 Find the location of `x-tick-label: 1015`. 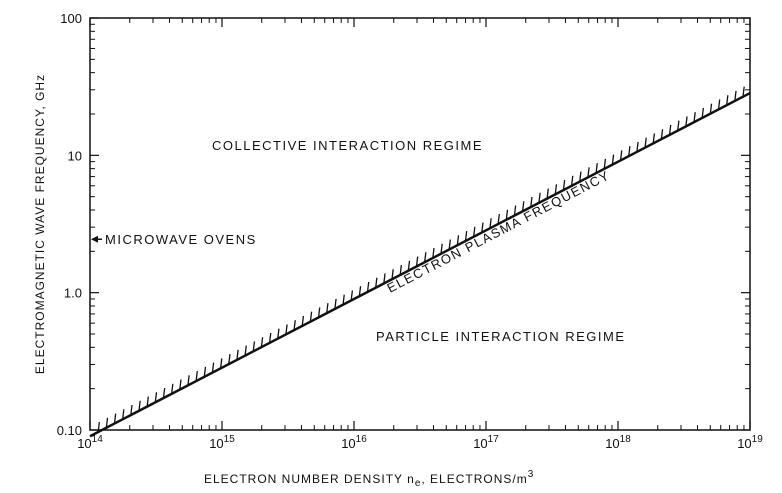

x-tick-label: 1015 is located at coordinates (222, 442).